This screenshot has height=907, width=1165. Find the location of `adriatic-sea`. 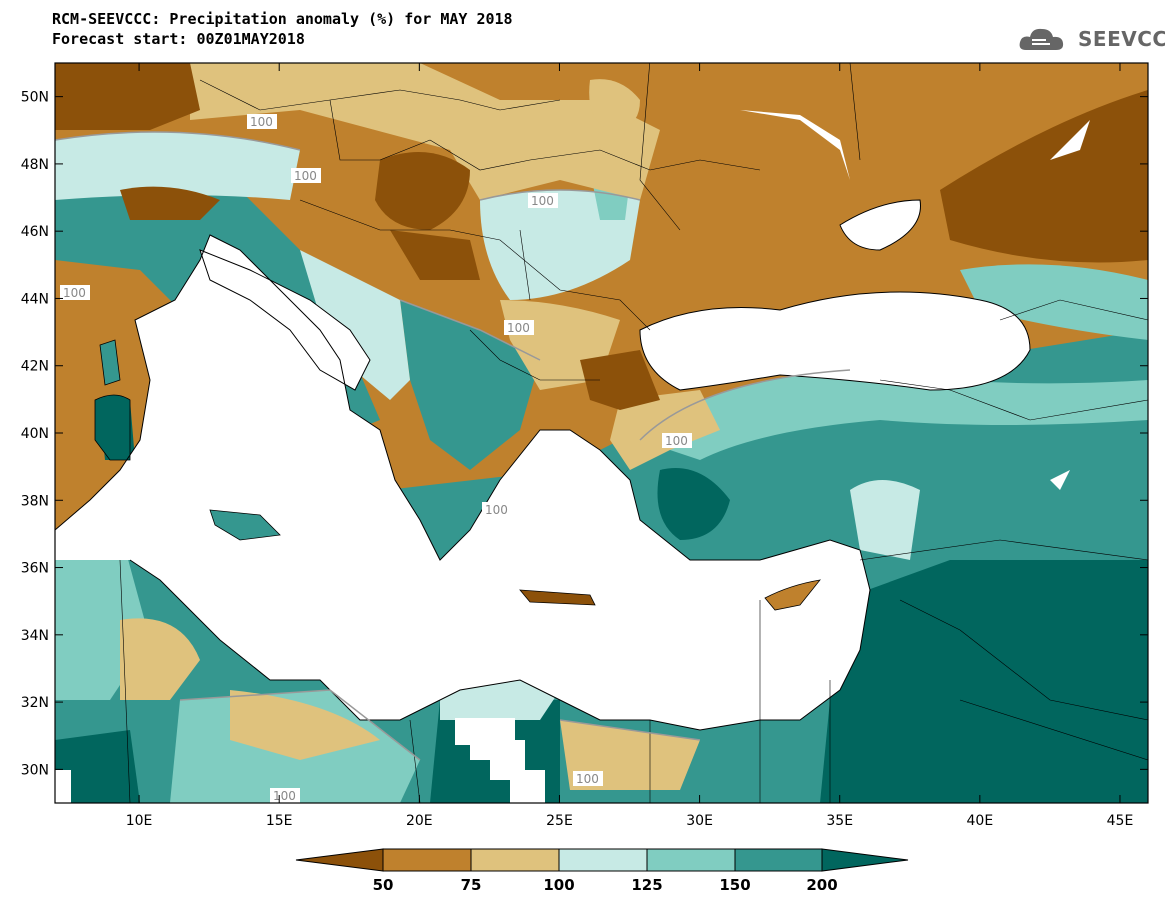

adriatic-sea is located at coordinates (285, 320).